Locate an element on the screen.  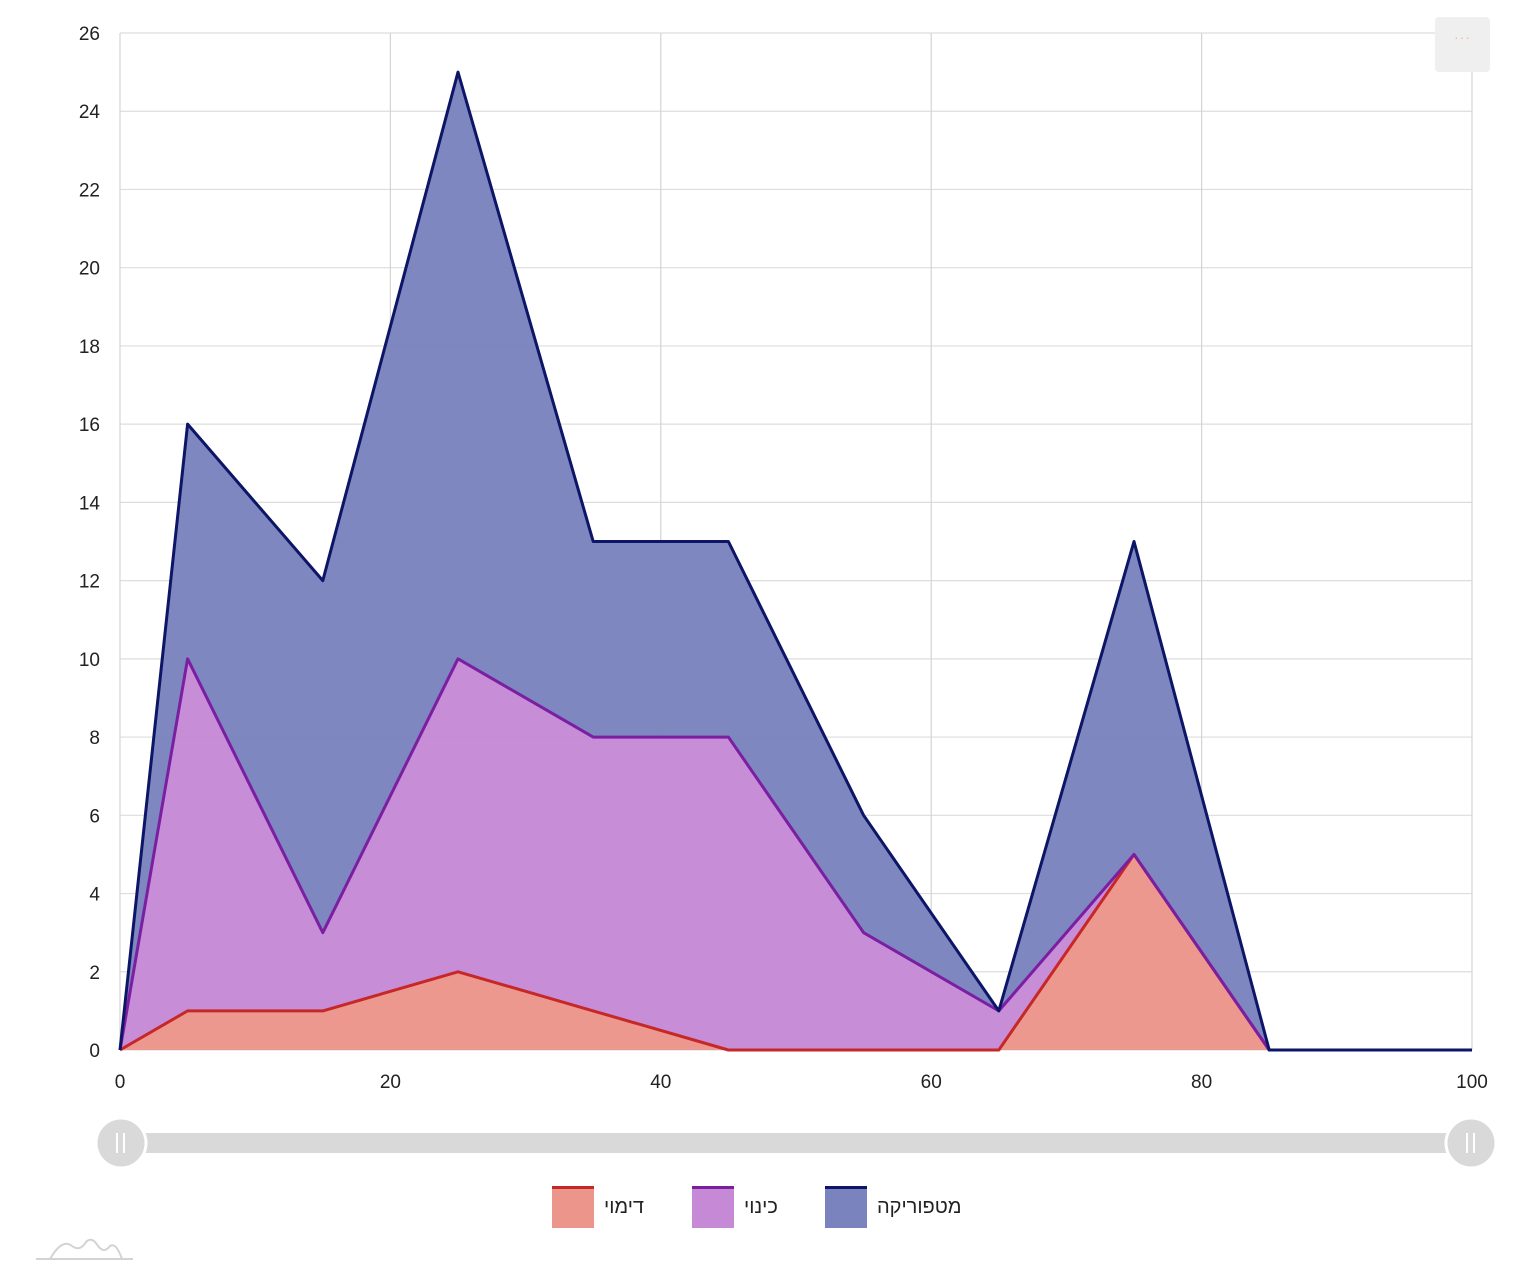
legend-label: כינוי is located at coordinates (761, 1207).